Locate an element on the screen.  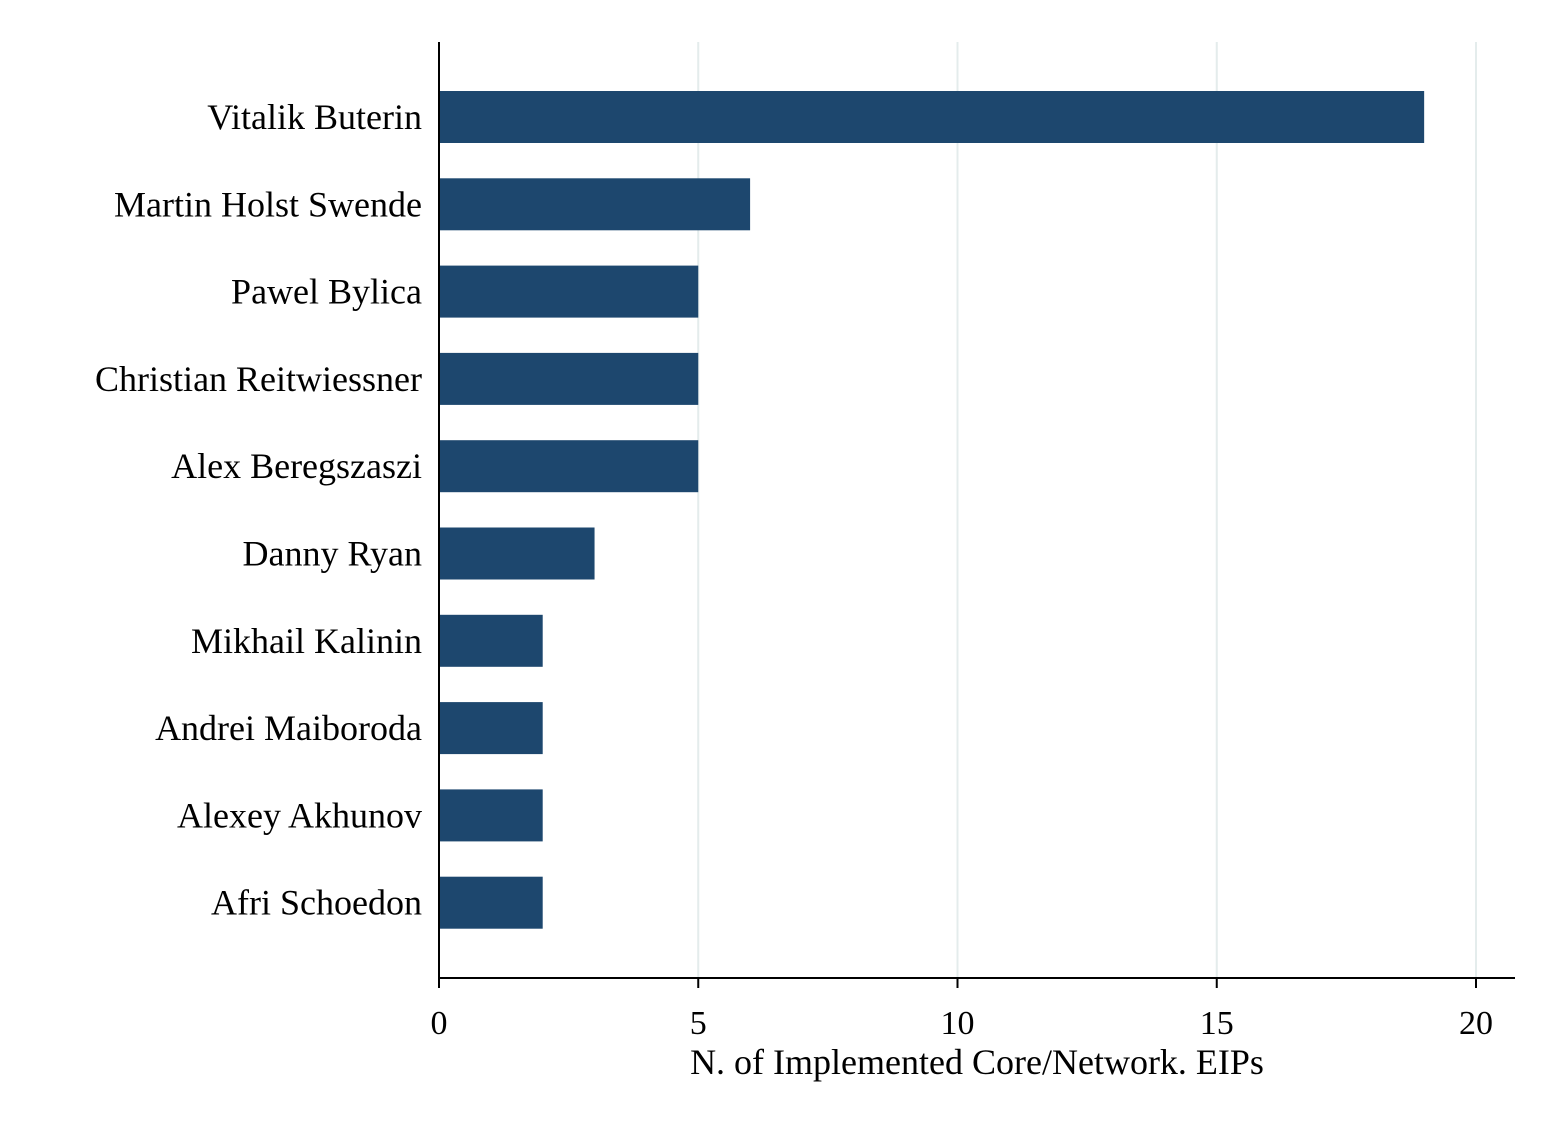
category-label-vitalik-buterin: Vitalik Buterin is located at coordinates (314, 117).